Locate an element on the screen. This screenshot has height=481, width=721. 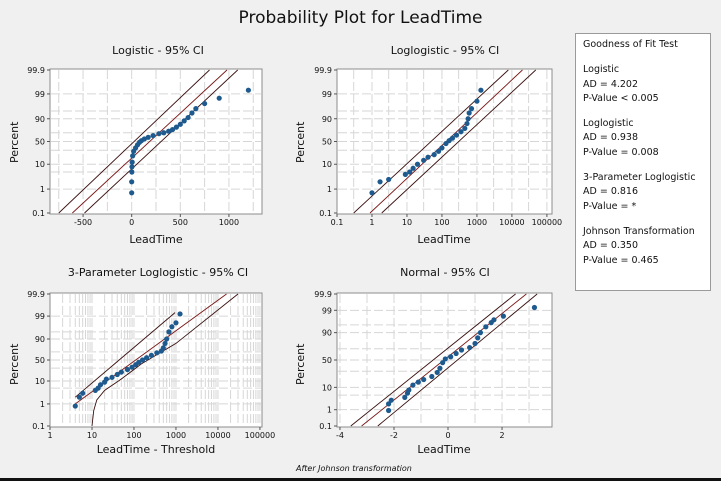
x-tick-label: 500 is located at coordinates (180, 222).